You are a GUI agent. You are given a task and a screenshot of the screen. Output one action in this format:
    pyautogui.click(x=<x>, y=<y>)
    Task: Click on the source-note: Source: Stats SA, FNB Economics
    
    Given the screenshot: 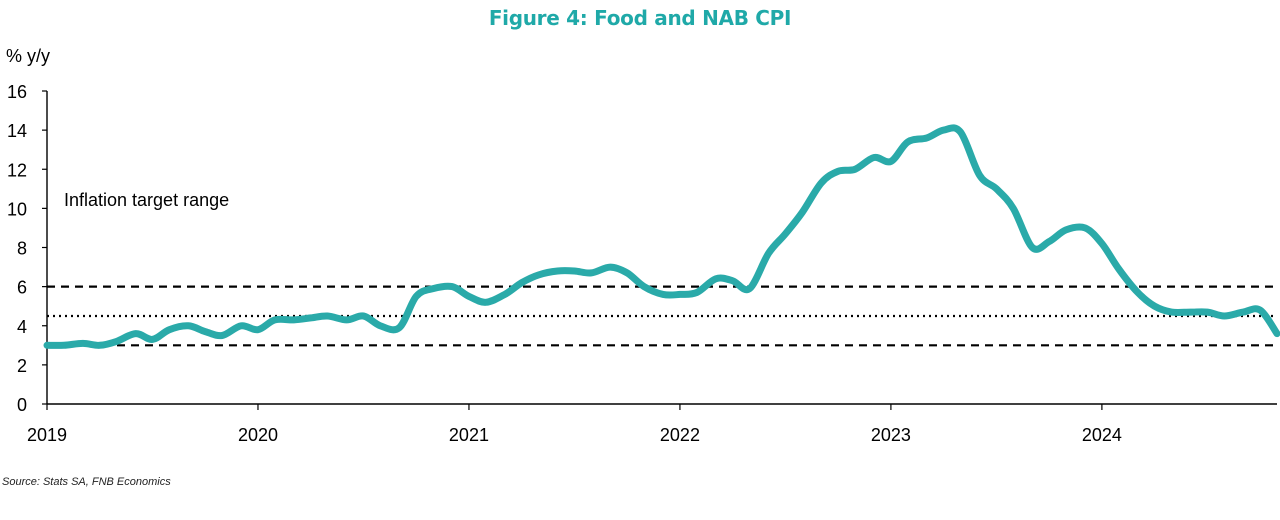 What is the action you would take?
    pyautogui.click(x=86, y=482)
    